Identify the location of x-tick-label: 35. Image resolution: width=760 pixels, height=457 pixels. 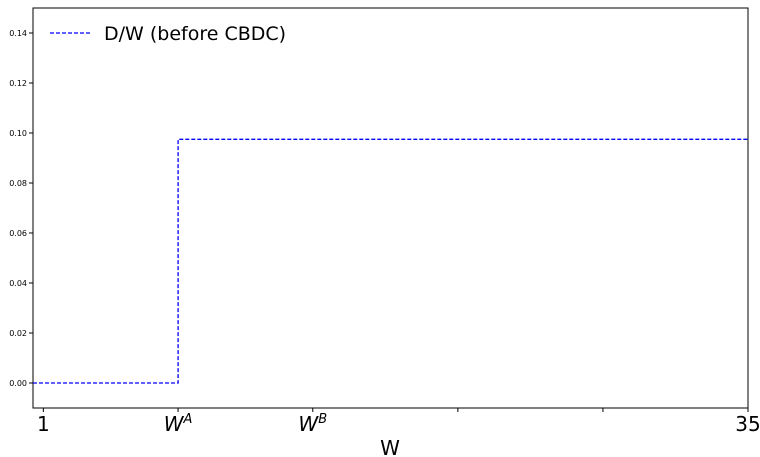
(747, 424).